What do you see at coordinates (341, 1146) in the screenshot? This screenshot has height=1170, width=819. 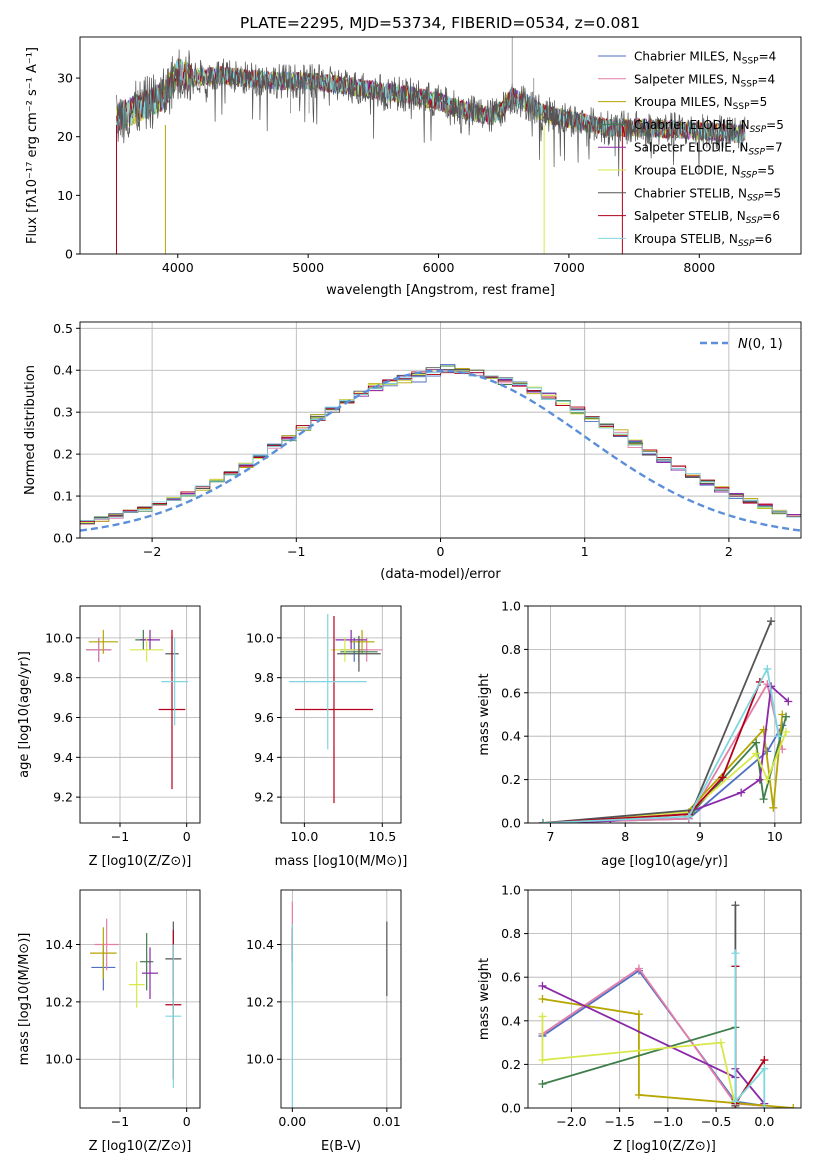 I see `x-axis-label: E(B-V)` at bounding box center [341, 1146].